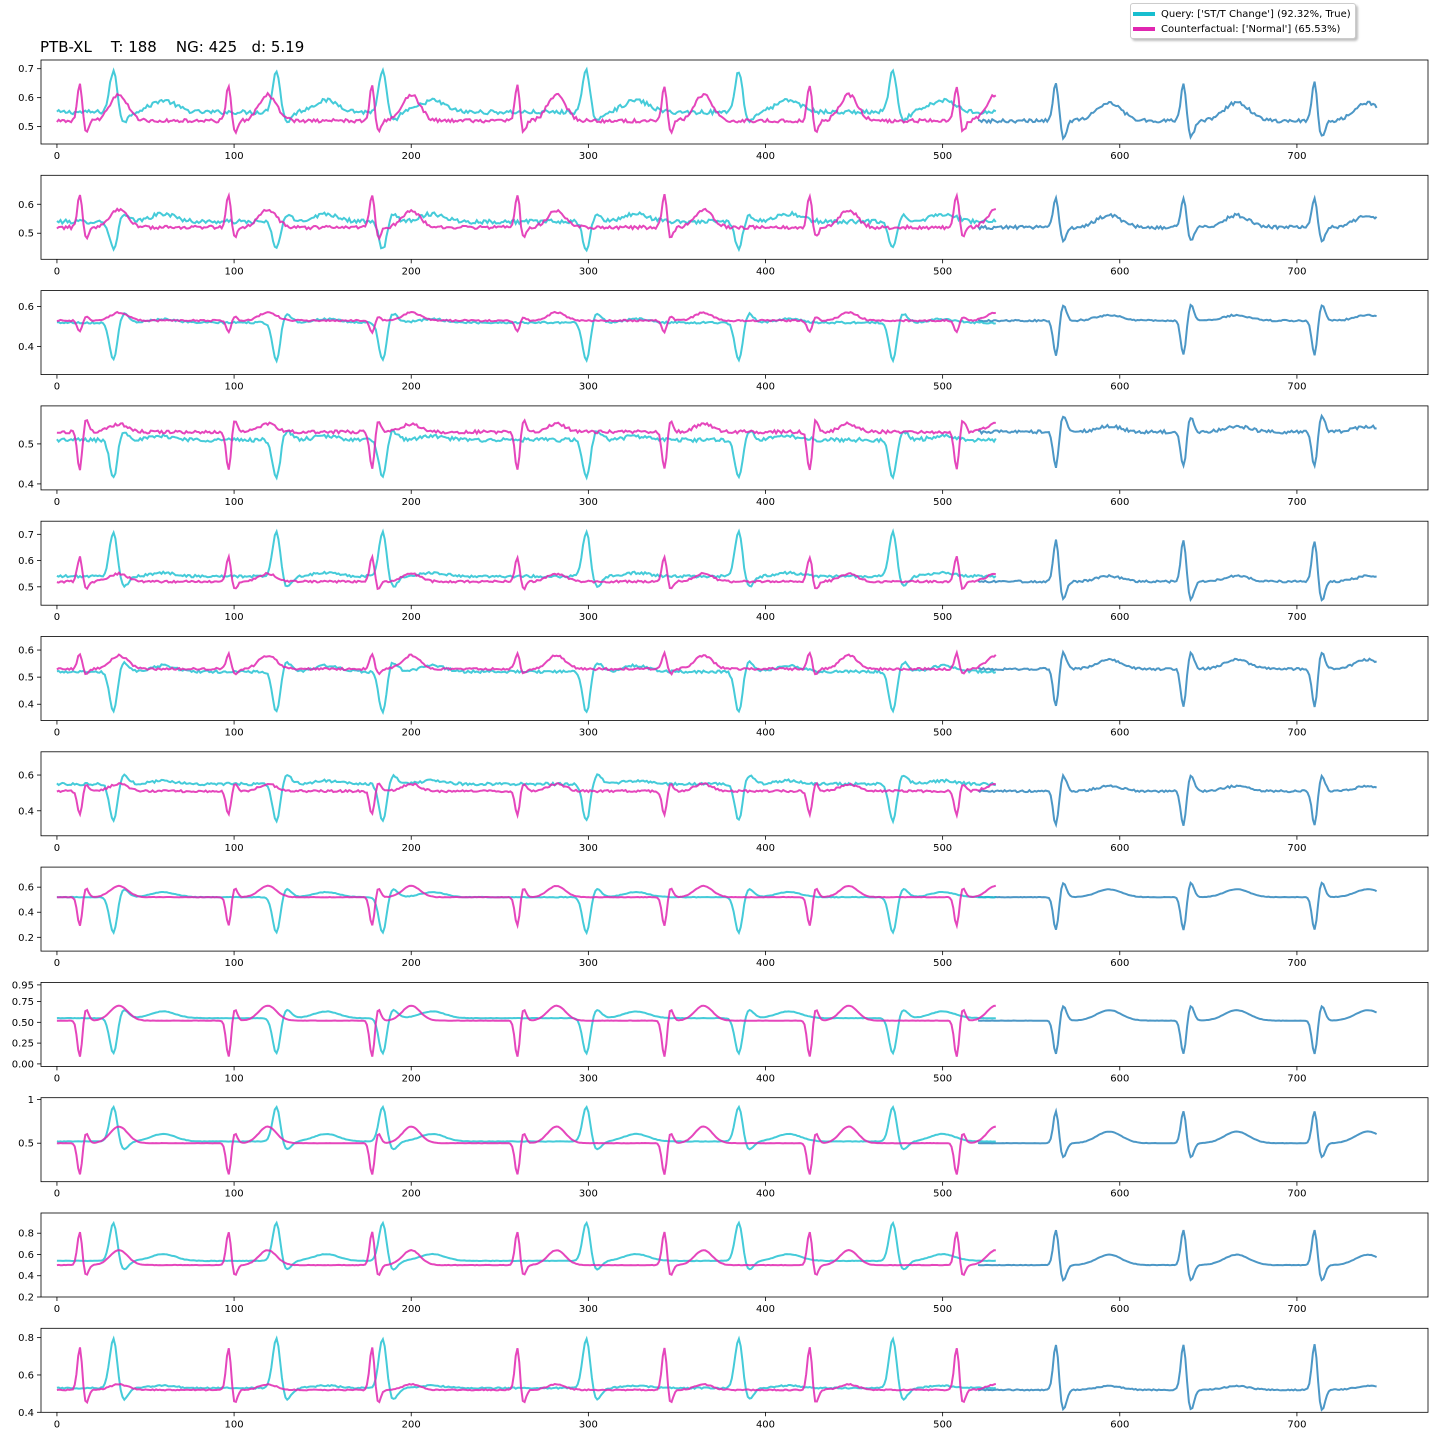 Image resolution: width=1440 pixels, height=1440 pixels. I want to click on panel-7: 0.4 0.6 0 100 200 300 400 500 600 700, so click(723, 802).